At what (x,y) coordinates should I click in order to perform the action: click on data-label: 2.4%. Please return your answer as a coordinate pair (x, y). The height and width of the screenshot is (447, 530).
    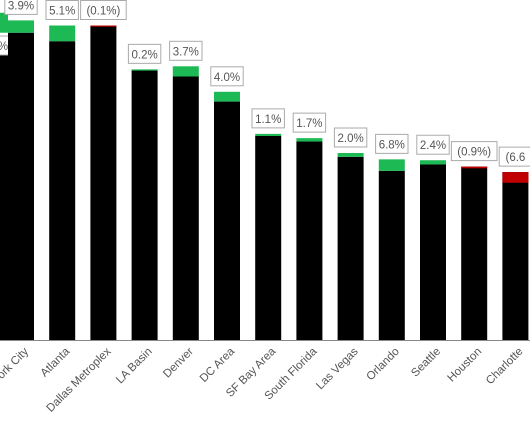
    Looking at the image, I should click on (433, 146).